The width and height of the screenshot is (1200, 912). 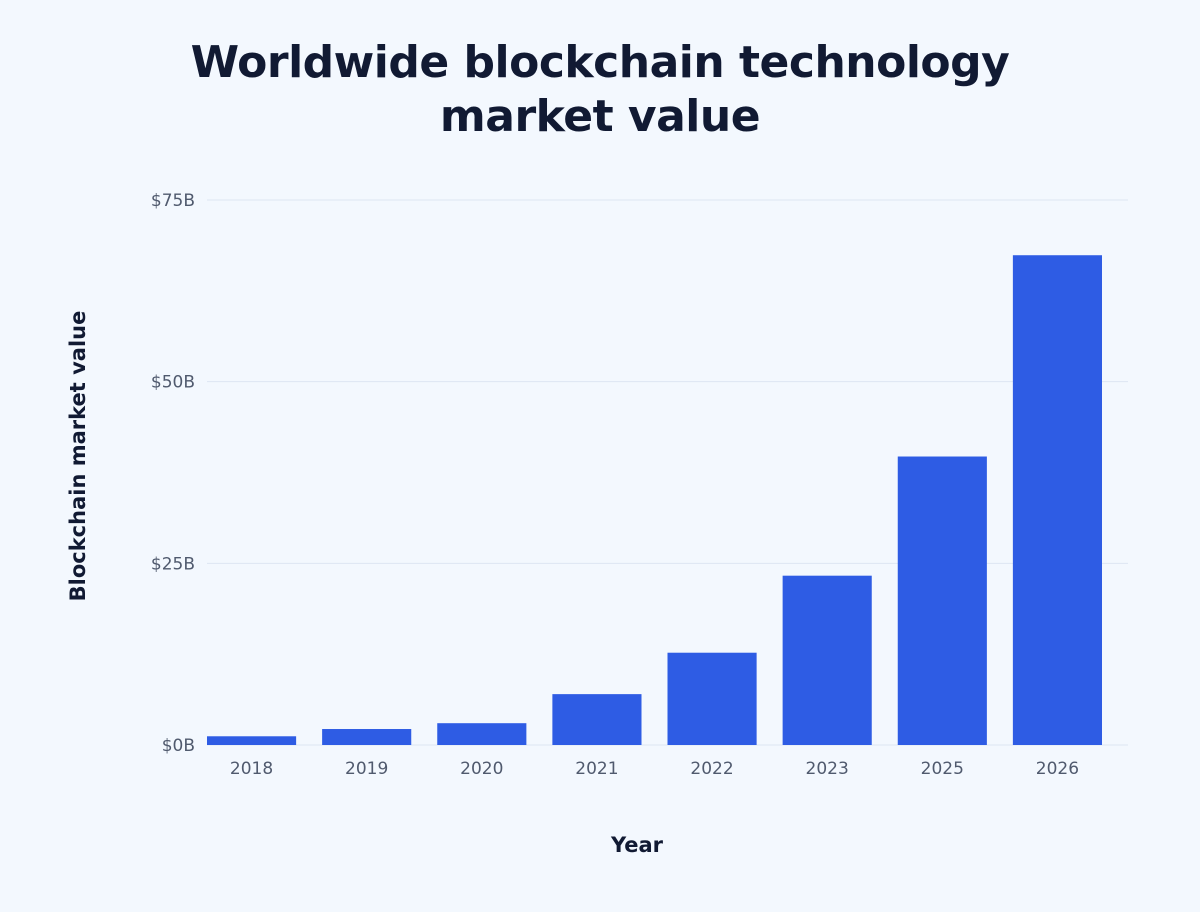 I want to click on bar-2019, so click(x=367, y=737).